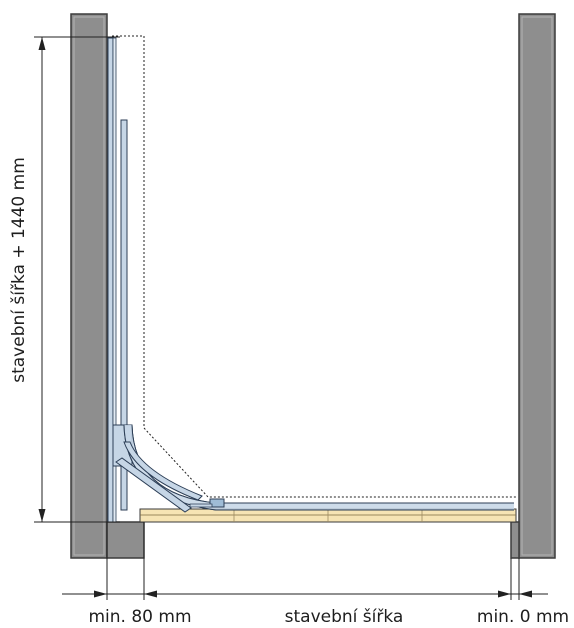 This screenshot has width=574, height=628. What do you see at coordinates (207, 503) in the screenshot?
I see `door-handle` at bounding box center [207, 503].